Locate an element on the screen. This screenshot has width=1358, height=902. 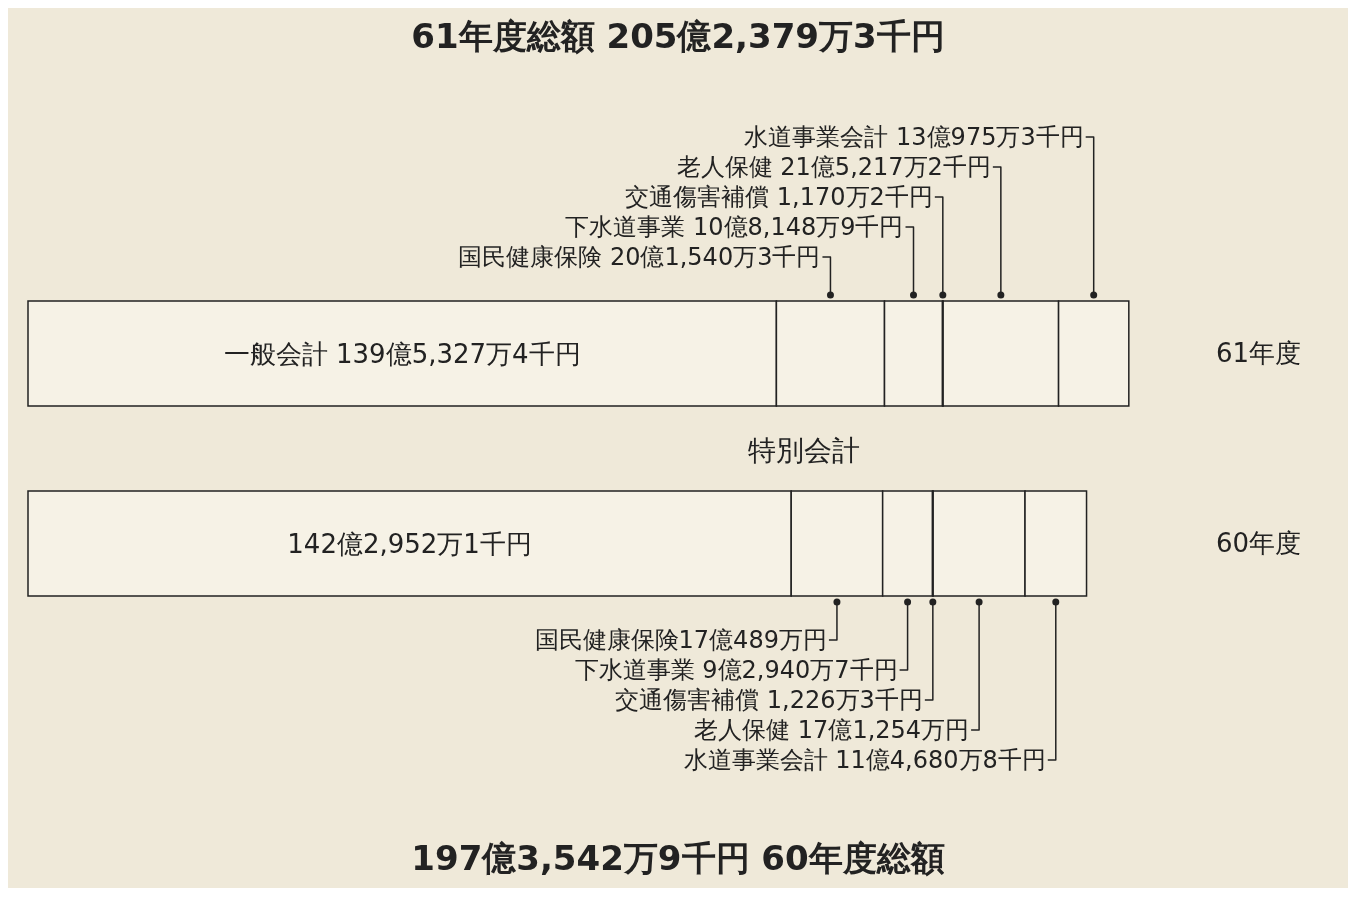
y-tick-label: 61年度 is located at coordinates (1259, 353).